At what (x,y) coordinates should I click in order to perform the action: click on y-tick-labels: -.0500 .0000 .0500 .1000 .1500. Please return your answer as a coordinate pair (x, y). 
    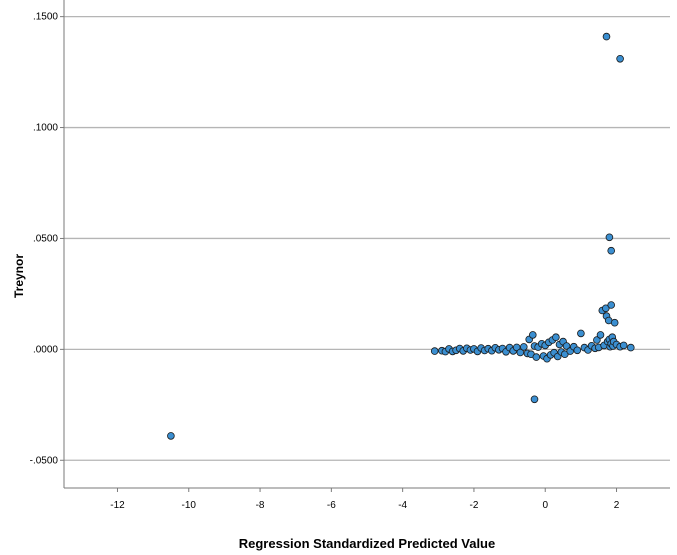
    Looking at the image, I should click on (47, 239).